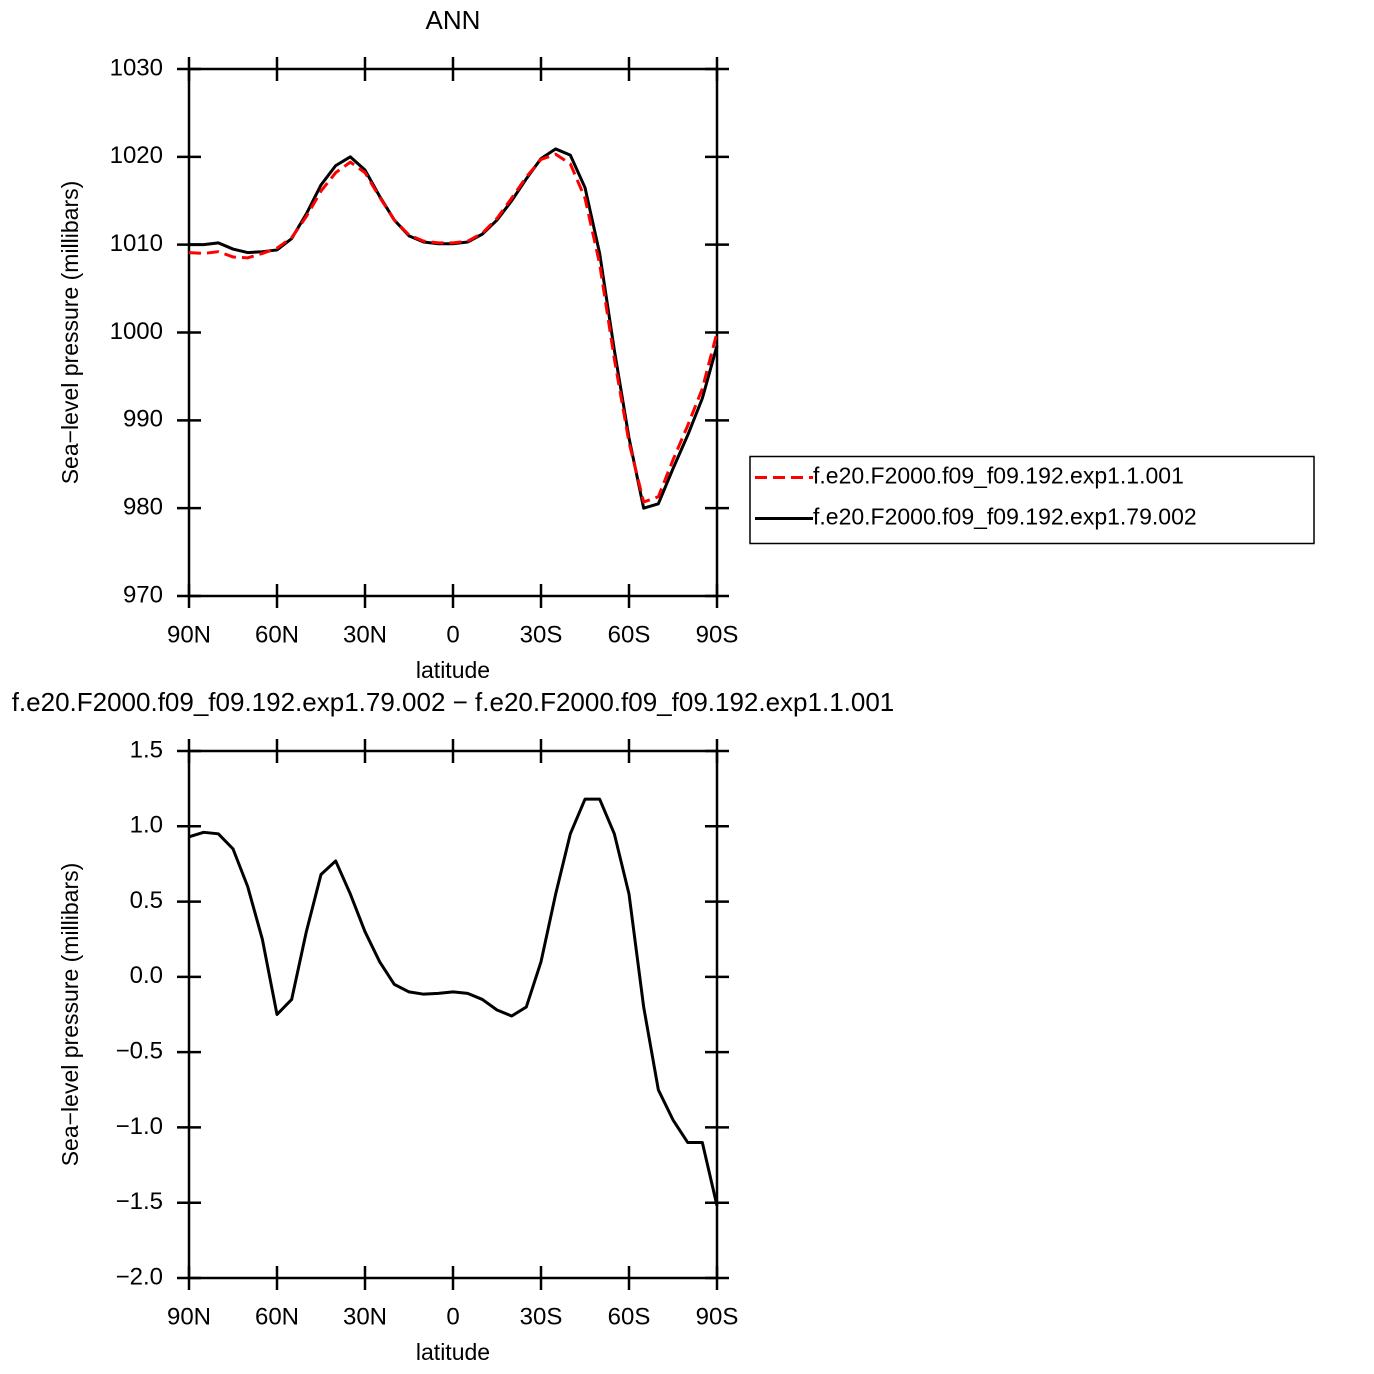 The width and height of the screenshot is (1374, 1374). Describe the element at coordinates (136, 331) in the screenshot. I see `y-tick-label: 1000` at that location.